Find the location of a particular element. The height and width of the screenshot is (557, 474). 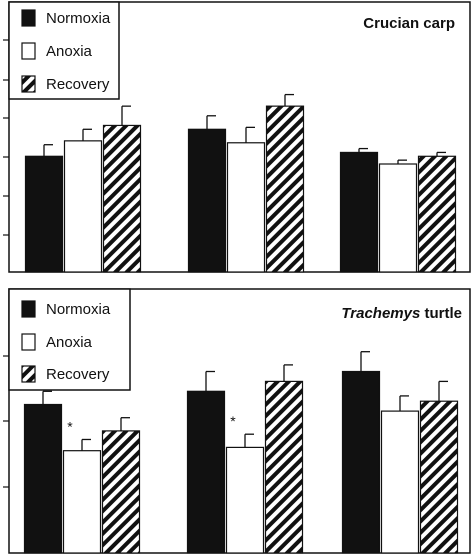

panel-title-part: Trachemys is located at coordinates (380, 313).